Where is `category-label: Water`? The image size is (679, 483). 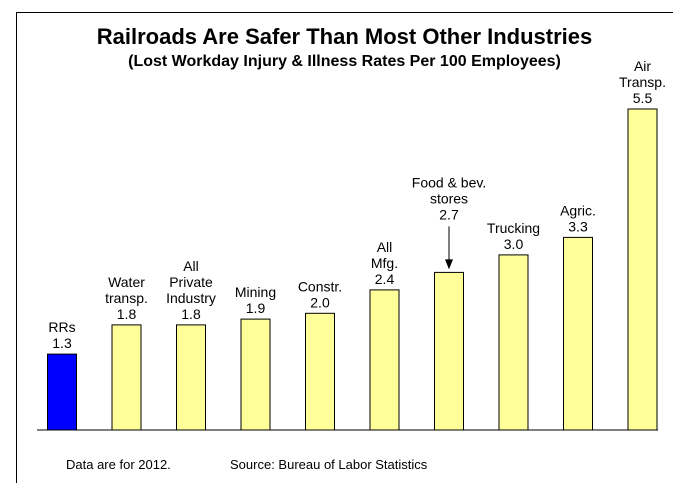
category-label: Water is located at coordinates (126, 282).